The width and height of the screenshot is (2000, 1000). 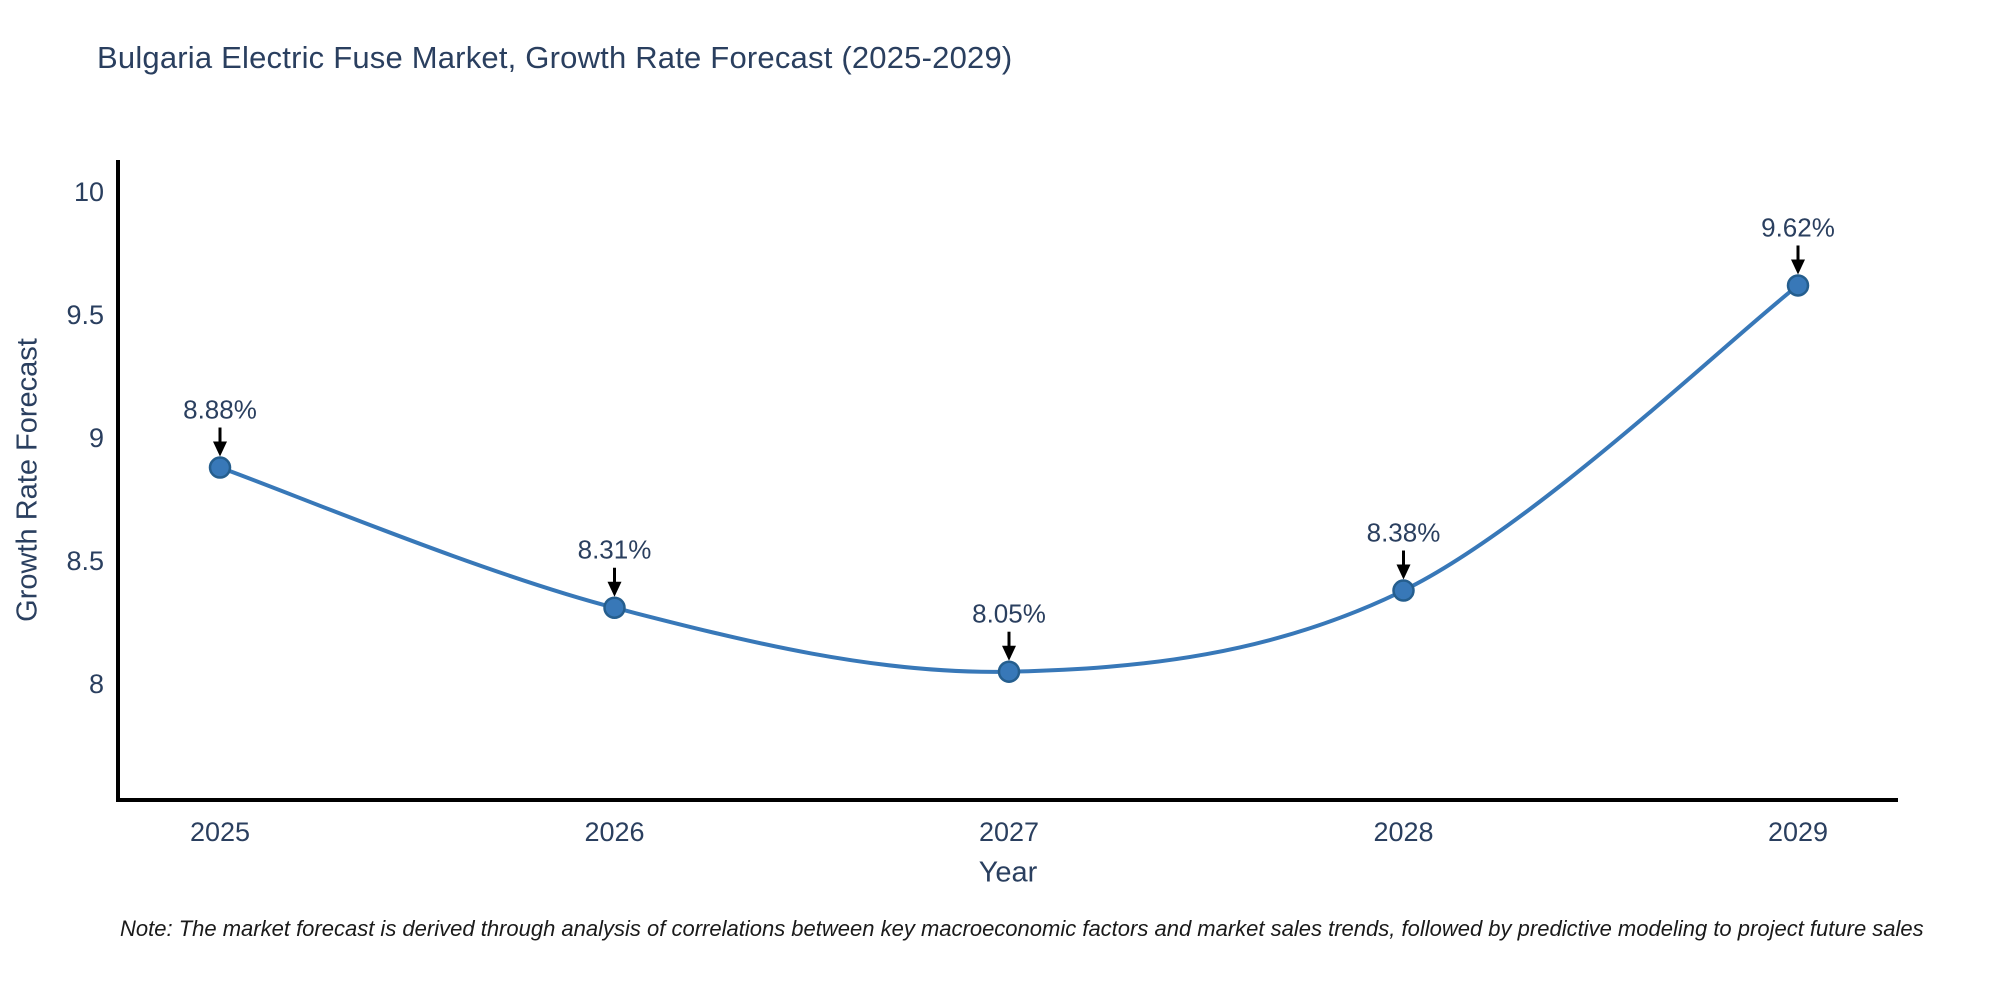 I want to click on x-tick-label: 2026, so click(x=614, y=832).